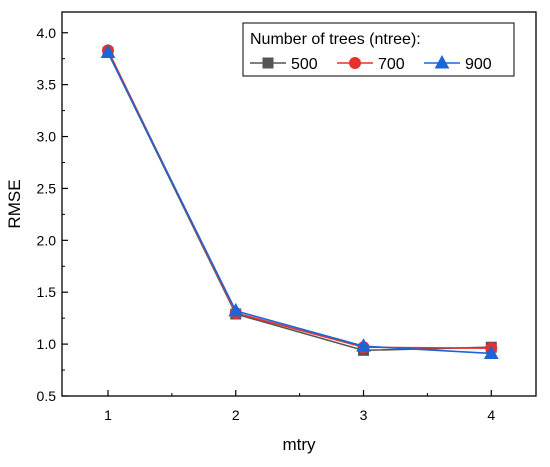 Image resolution: width=550 pixels, height=467 pixels. I want to click on y-axis-title: RMSE, so click(14, 203).